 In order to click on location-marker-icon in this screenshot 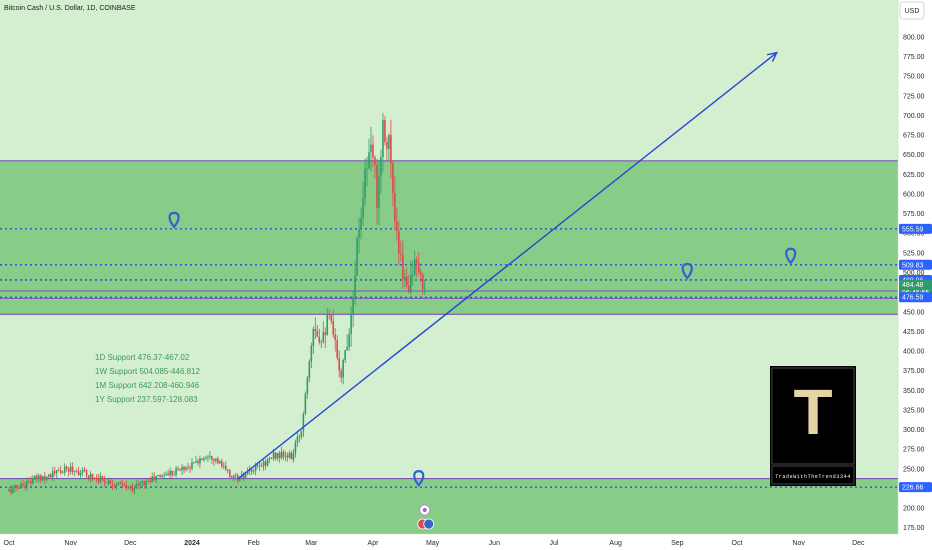, I will do `click(687, 271)`.